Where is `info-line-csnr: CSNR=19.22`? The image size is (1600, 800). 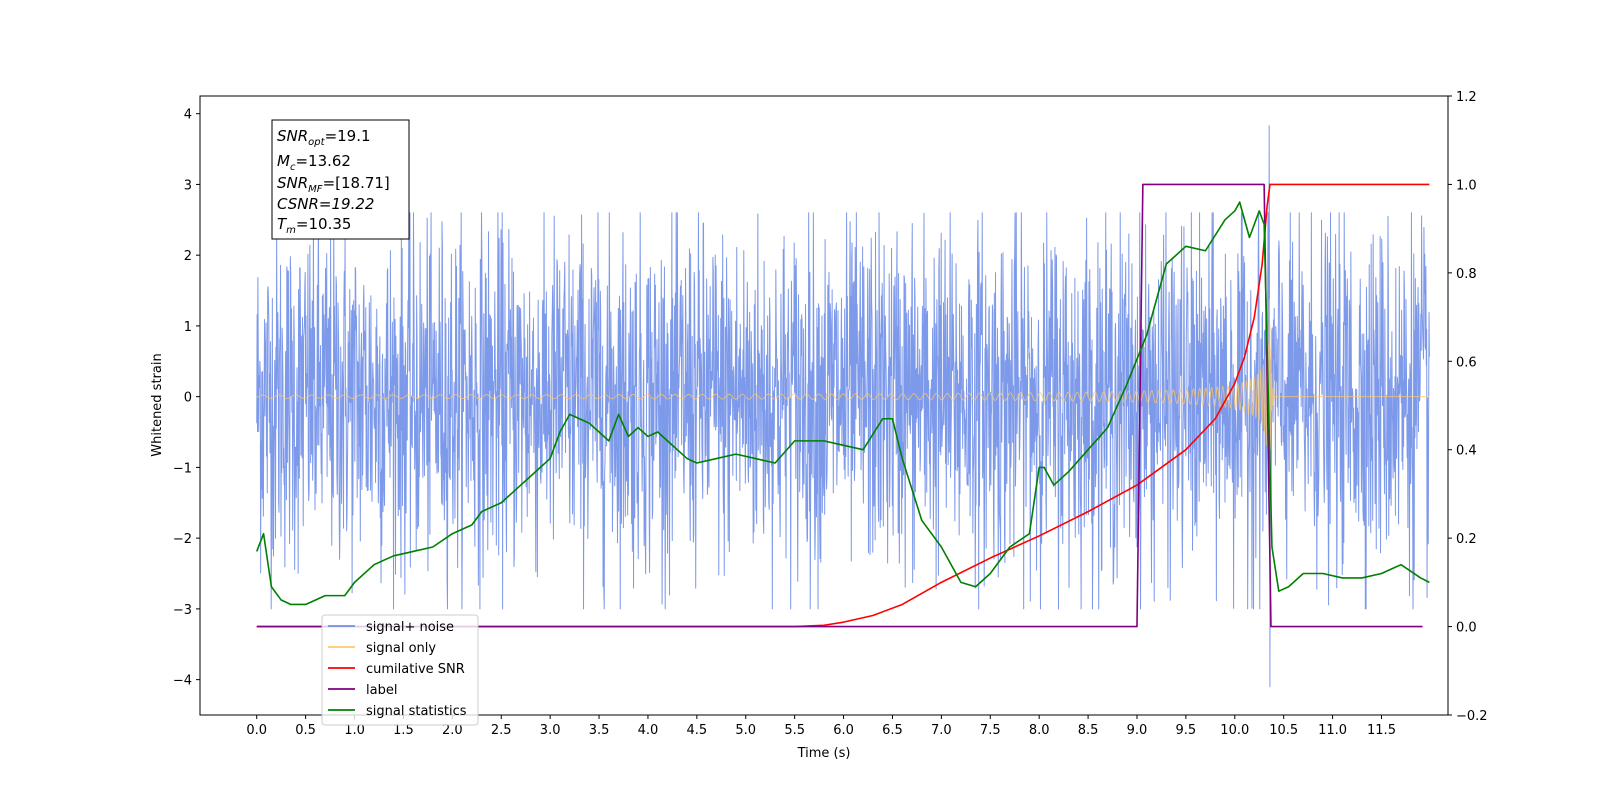
info-line-csnr: CSNR=19.22 is located at coordinates (325, 204).